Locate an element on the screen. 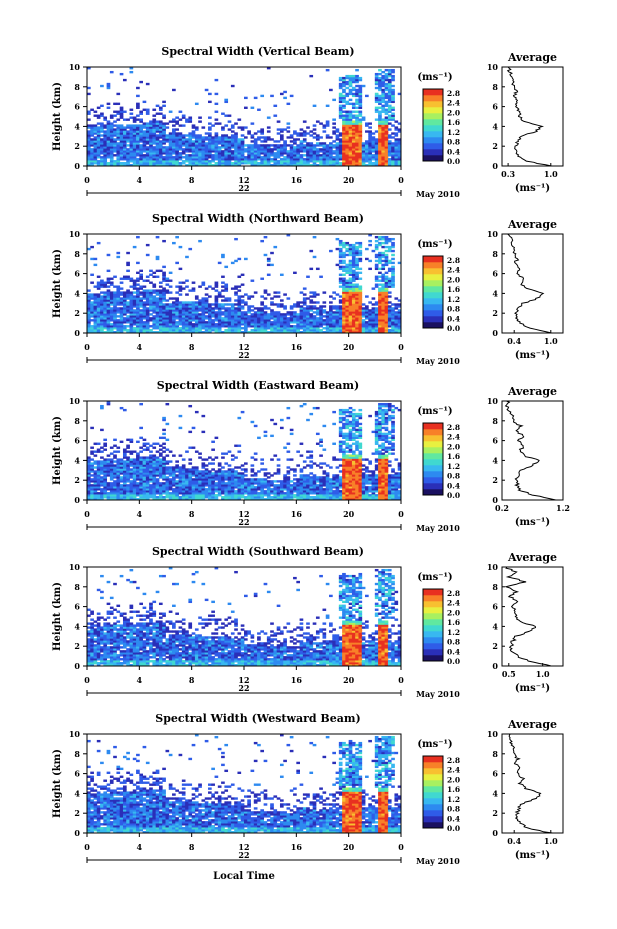 The width and height of the screenshot is (617, 929). colorbar-swatch is located at coordinates (433, 325).